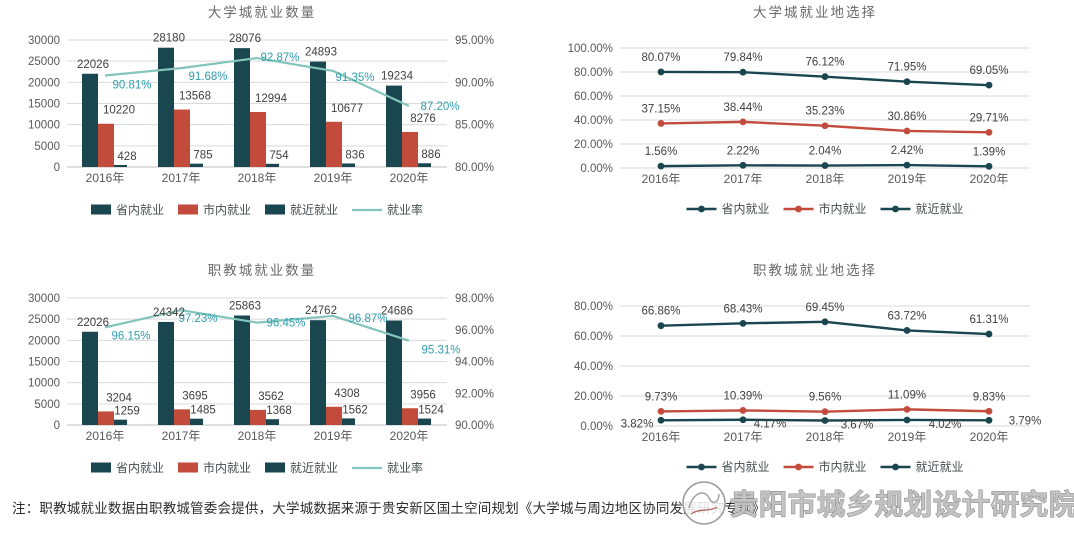 This screenshot has width=1074, height=547. What do you see at coordinates (130, 336) in the screenshot?
I see `svg-text: 96.15%` at bounding box center [130, 336].